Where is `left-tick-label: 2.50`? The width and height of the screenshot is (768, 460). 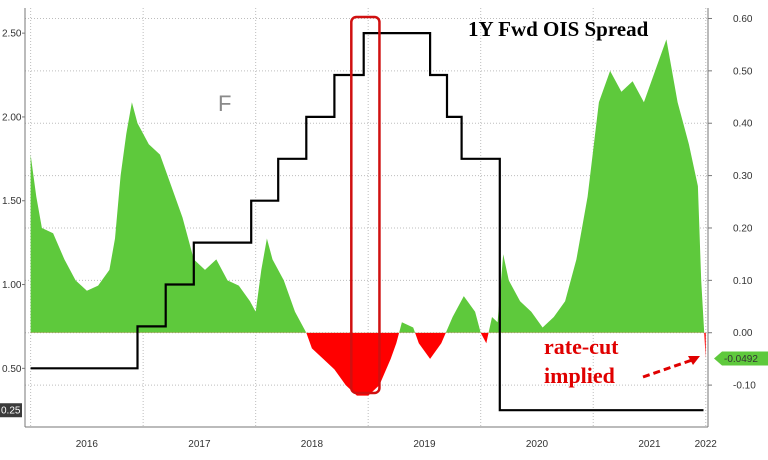
left-tick-label: 2.50 is located at coordinates (12, 34).